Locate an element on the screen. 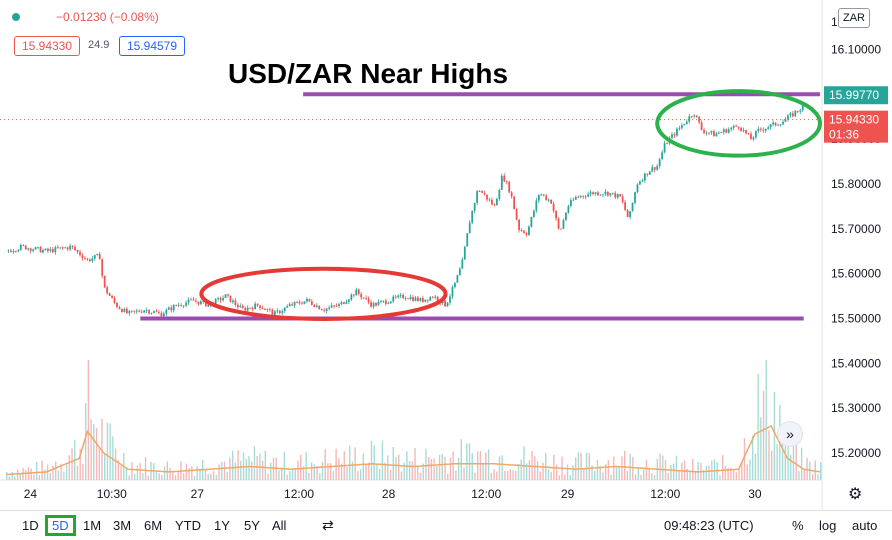 Image resolution: width=892 pixels, height=540 pixels. timeframe-ytd-button: YTD is located at coordinates (188, 525).